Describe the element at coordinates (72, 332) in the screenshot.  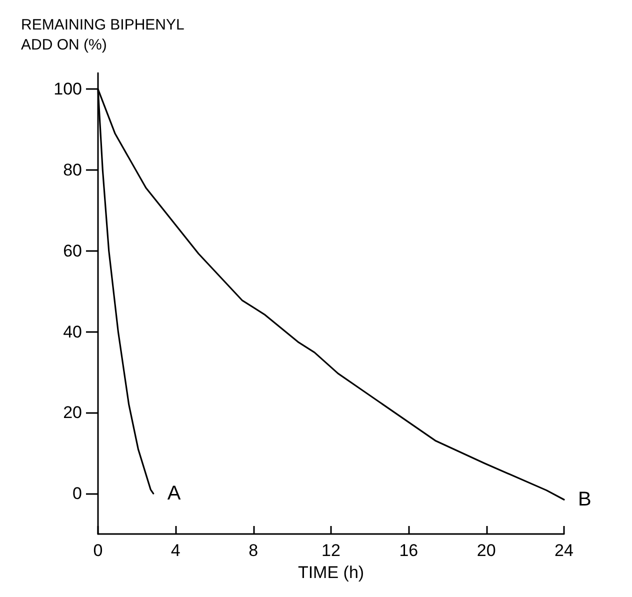
I see `y-tick-label: 40` at that location.